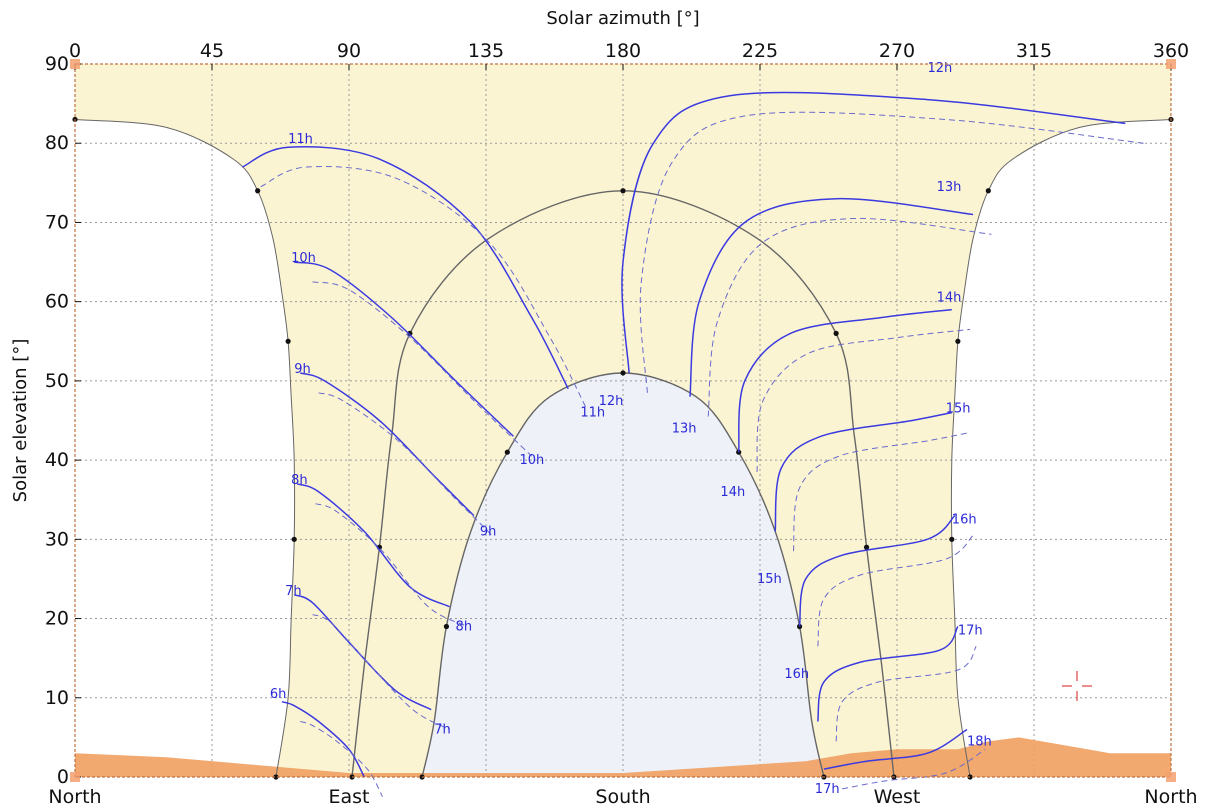  I want to click on hour-line-8h, so click(373, 545).